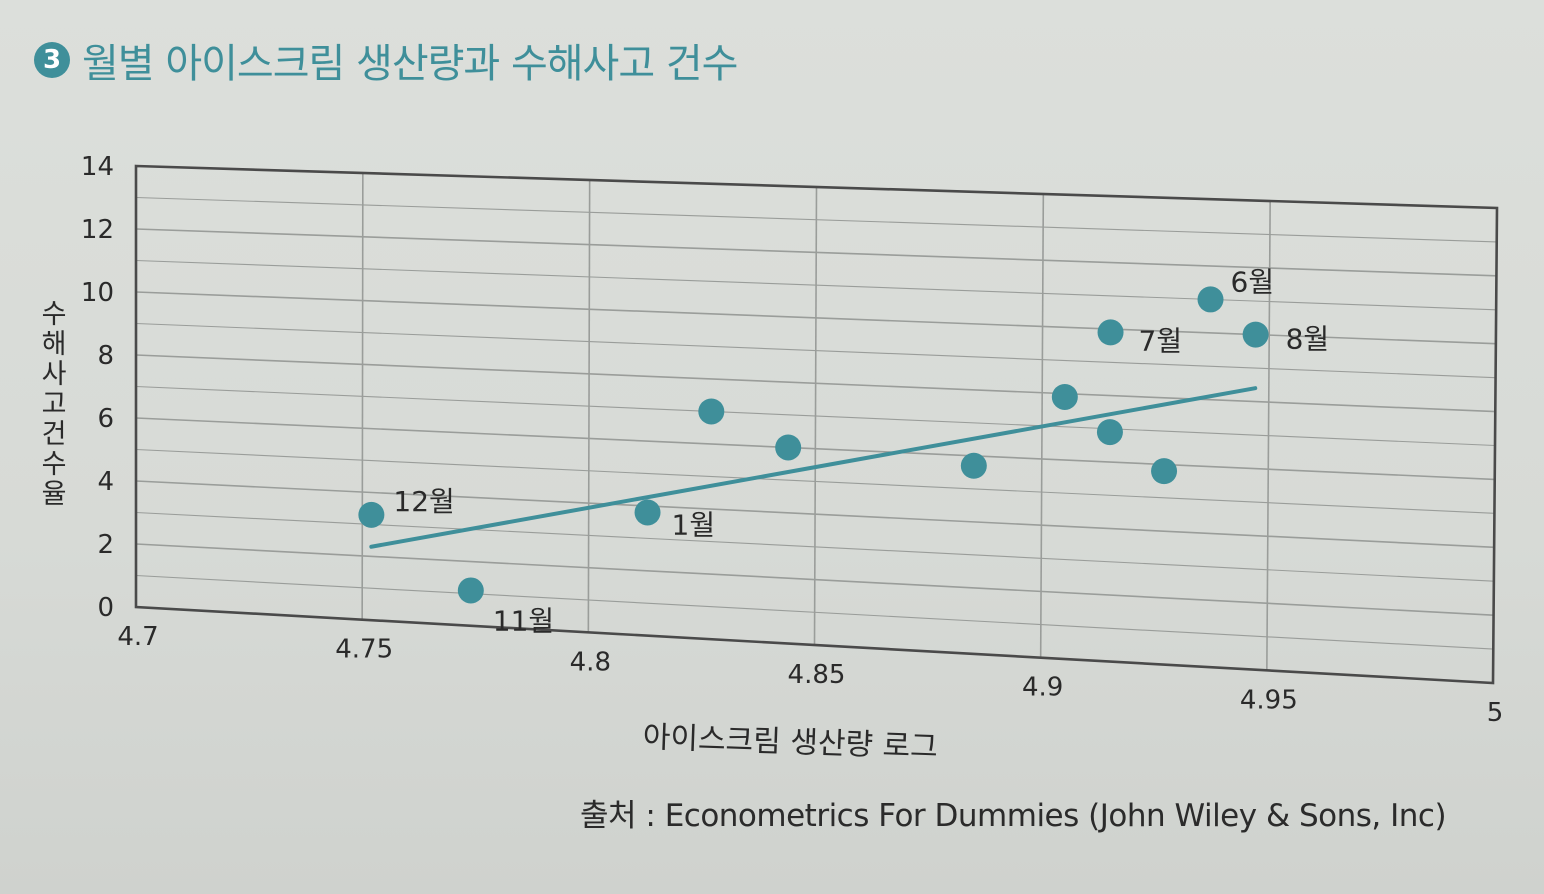 This screenshot has width=1544, height=894. What do you see at coordinates (523, 620) in the screenshot?
I see `data-label: 11월` at bounding box center [523, 620].